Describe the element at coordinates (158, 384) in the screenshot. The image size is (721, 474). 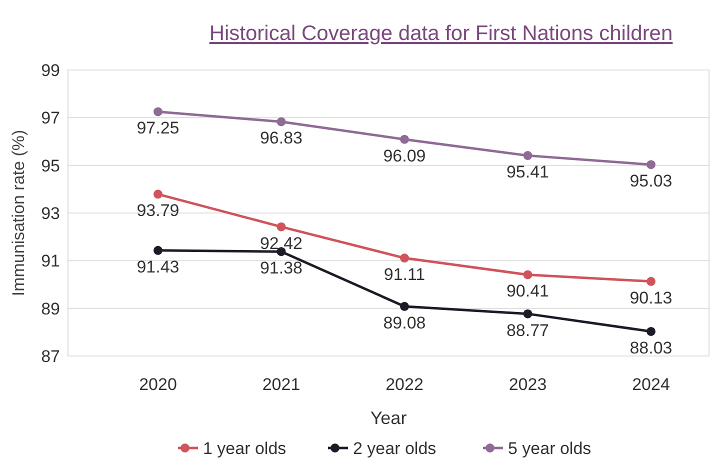
I see `x-tick-label: 2020` at that location.